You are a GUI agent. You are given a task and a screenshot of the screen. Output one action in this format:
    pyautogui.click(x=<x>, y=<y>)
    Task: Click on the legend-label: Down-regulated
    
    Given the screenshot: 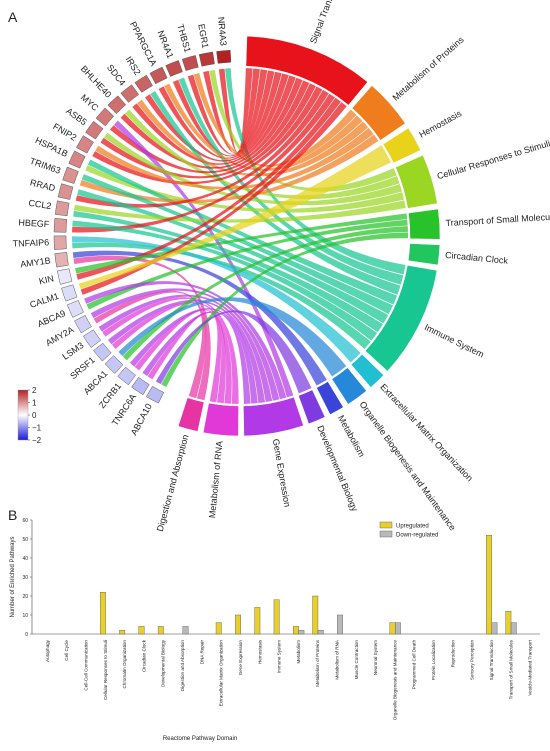 What is the action you would take?
    pyautogui.click(x=417, y=536)
    